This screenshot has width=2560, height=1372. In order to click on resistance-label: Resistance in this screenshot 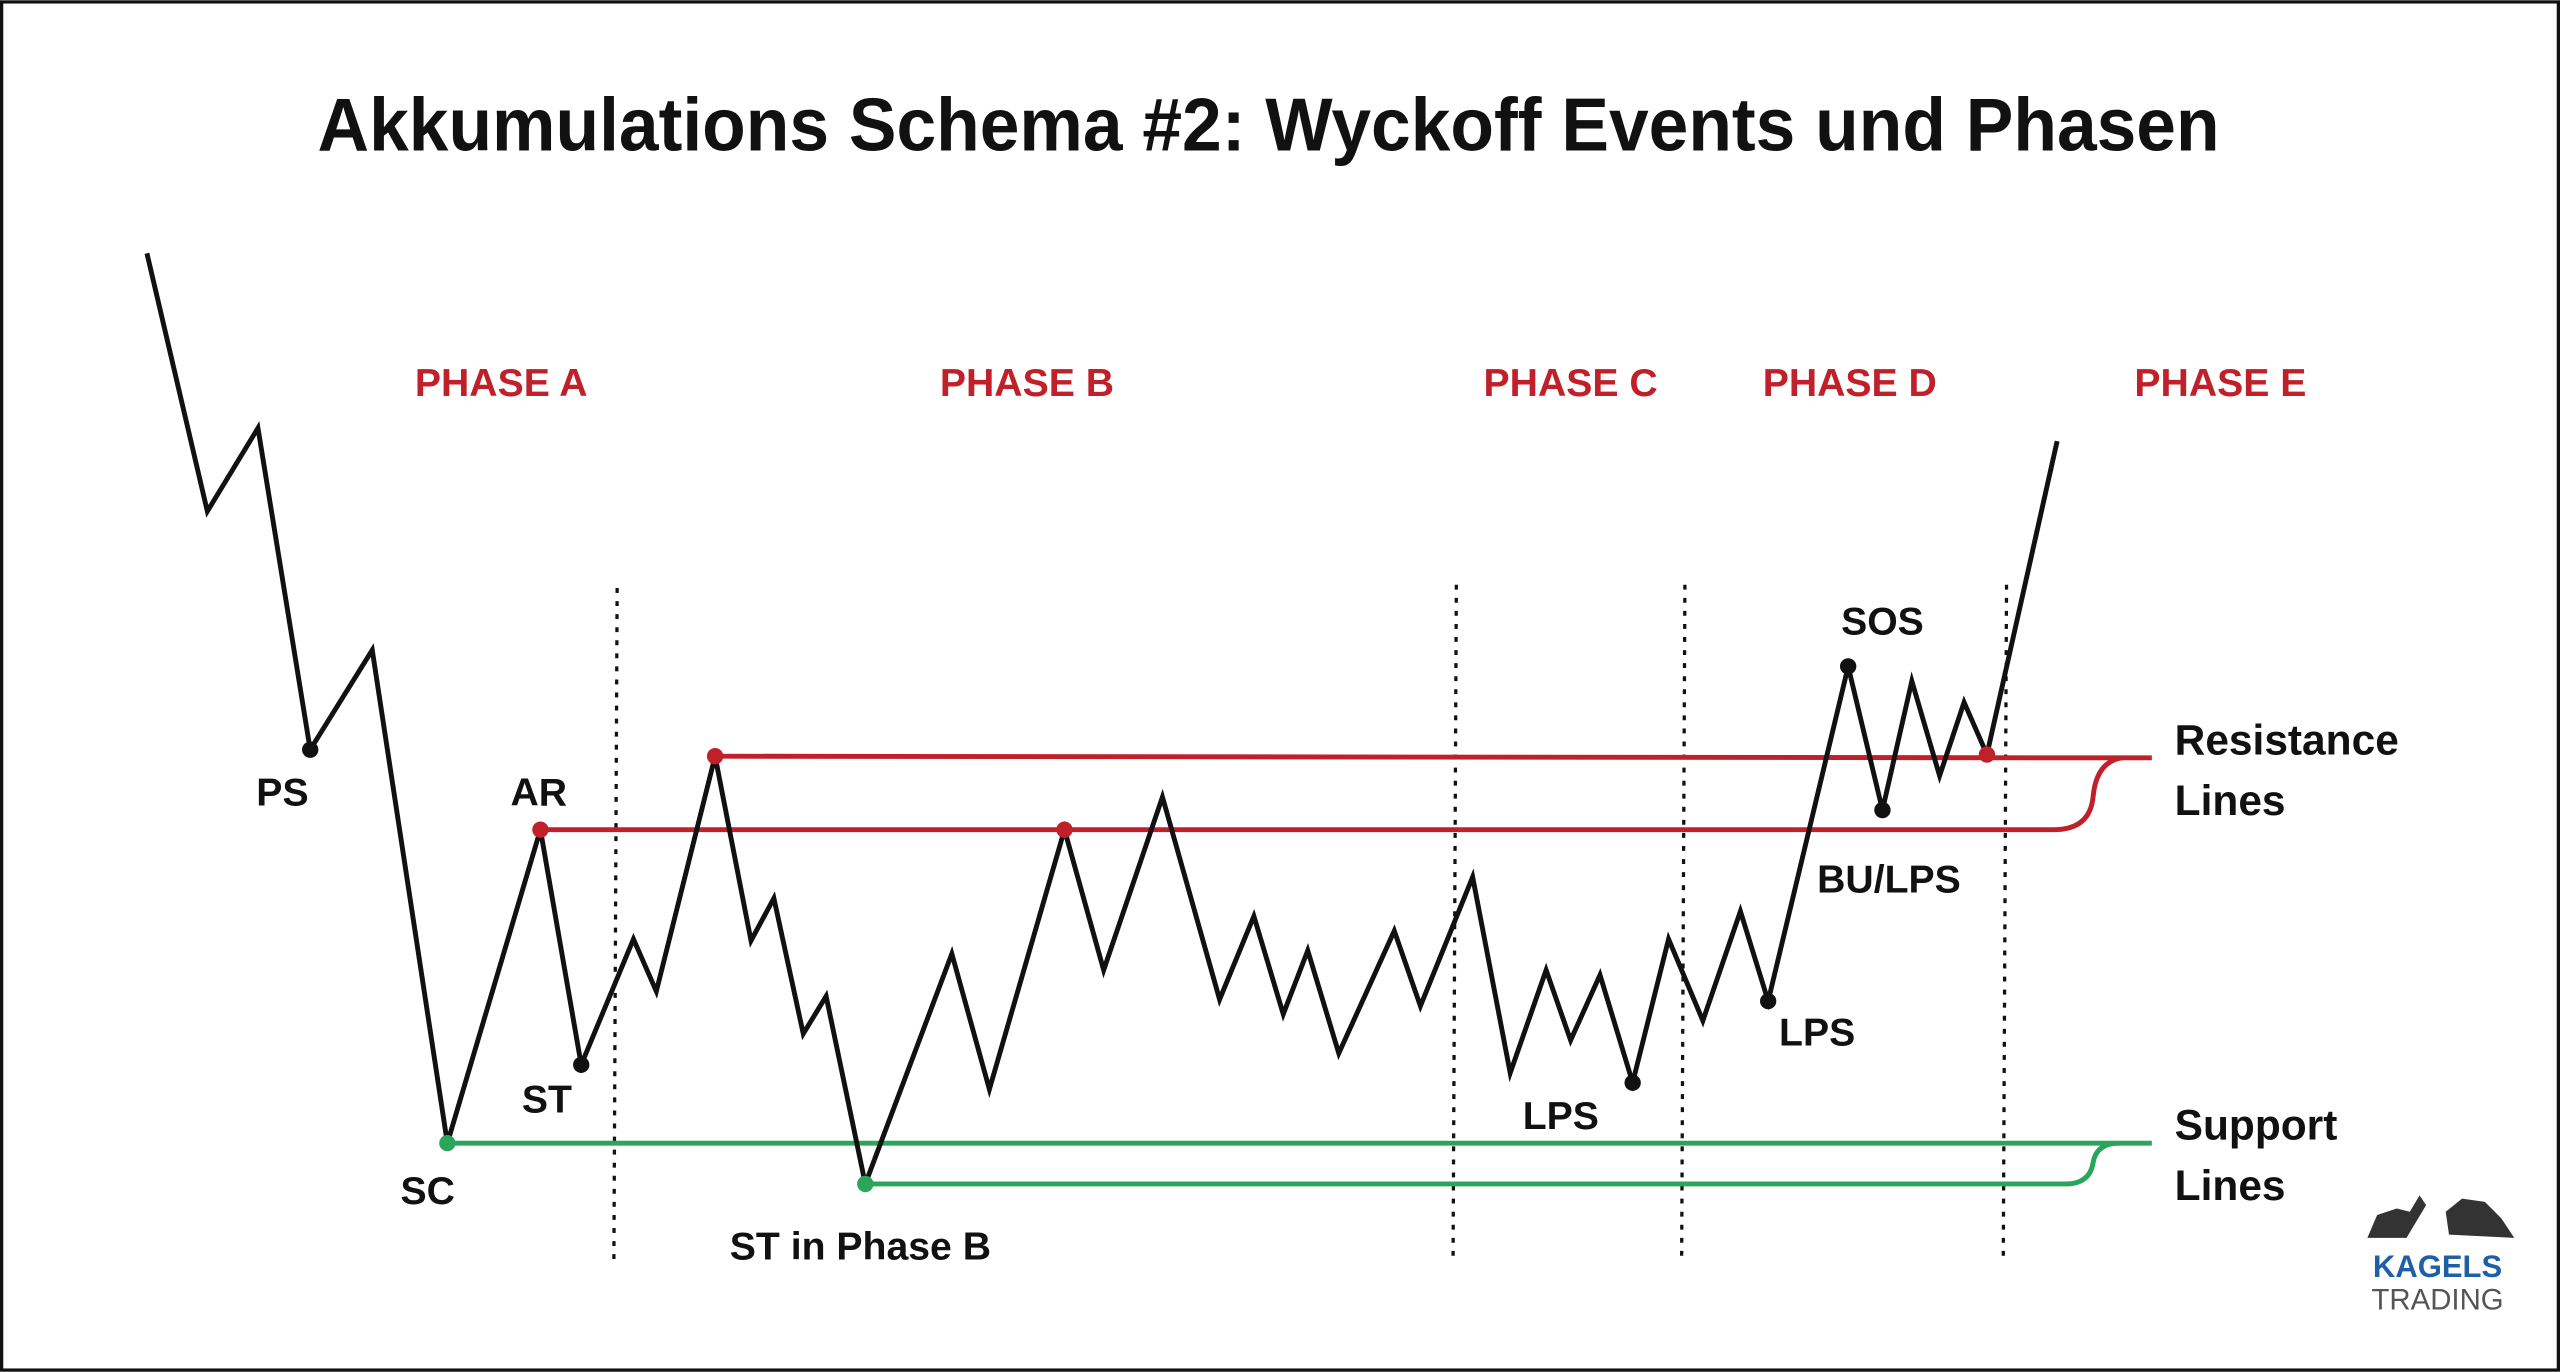, I will do `click(2287, 739)`.